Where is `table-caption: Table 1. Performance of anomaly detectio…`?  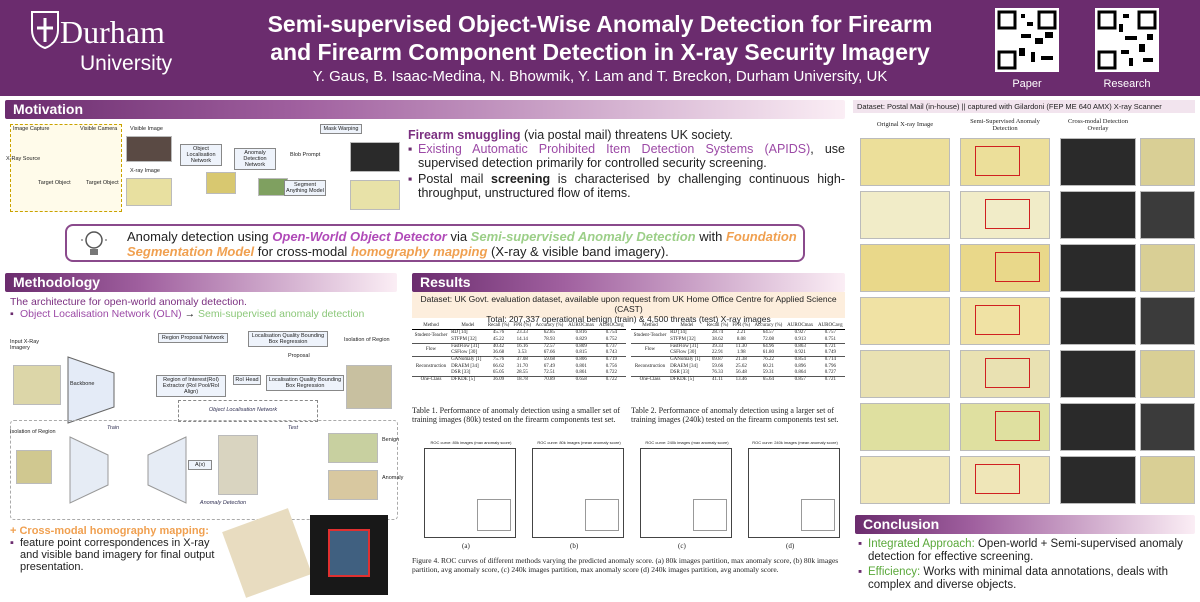
table-caption: Table 1. Performance of anomaly detectio… is located at coordinates (516, 415).